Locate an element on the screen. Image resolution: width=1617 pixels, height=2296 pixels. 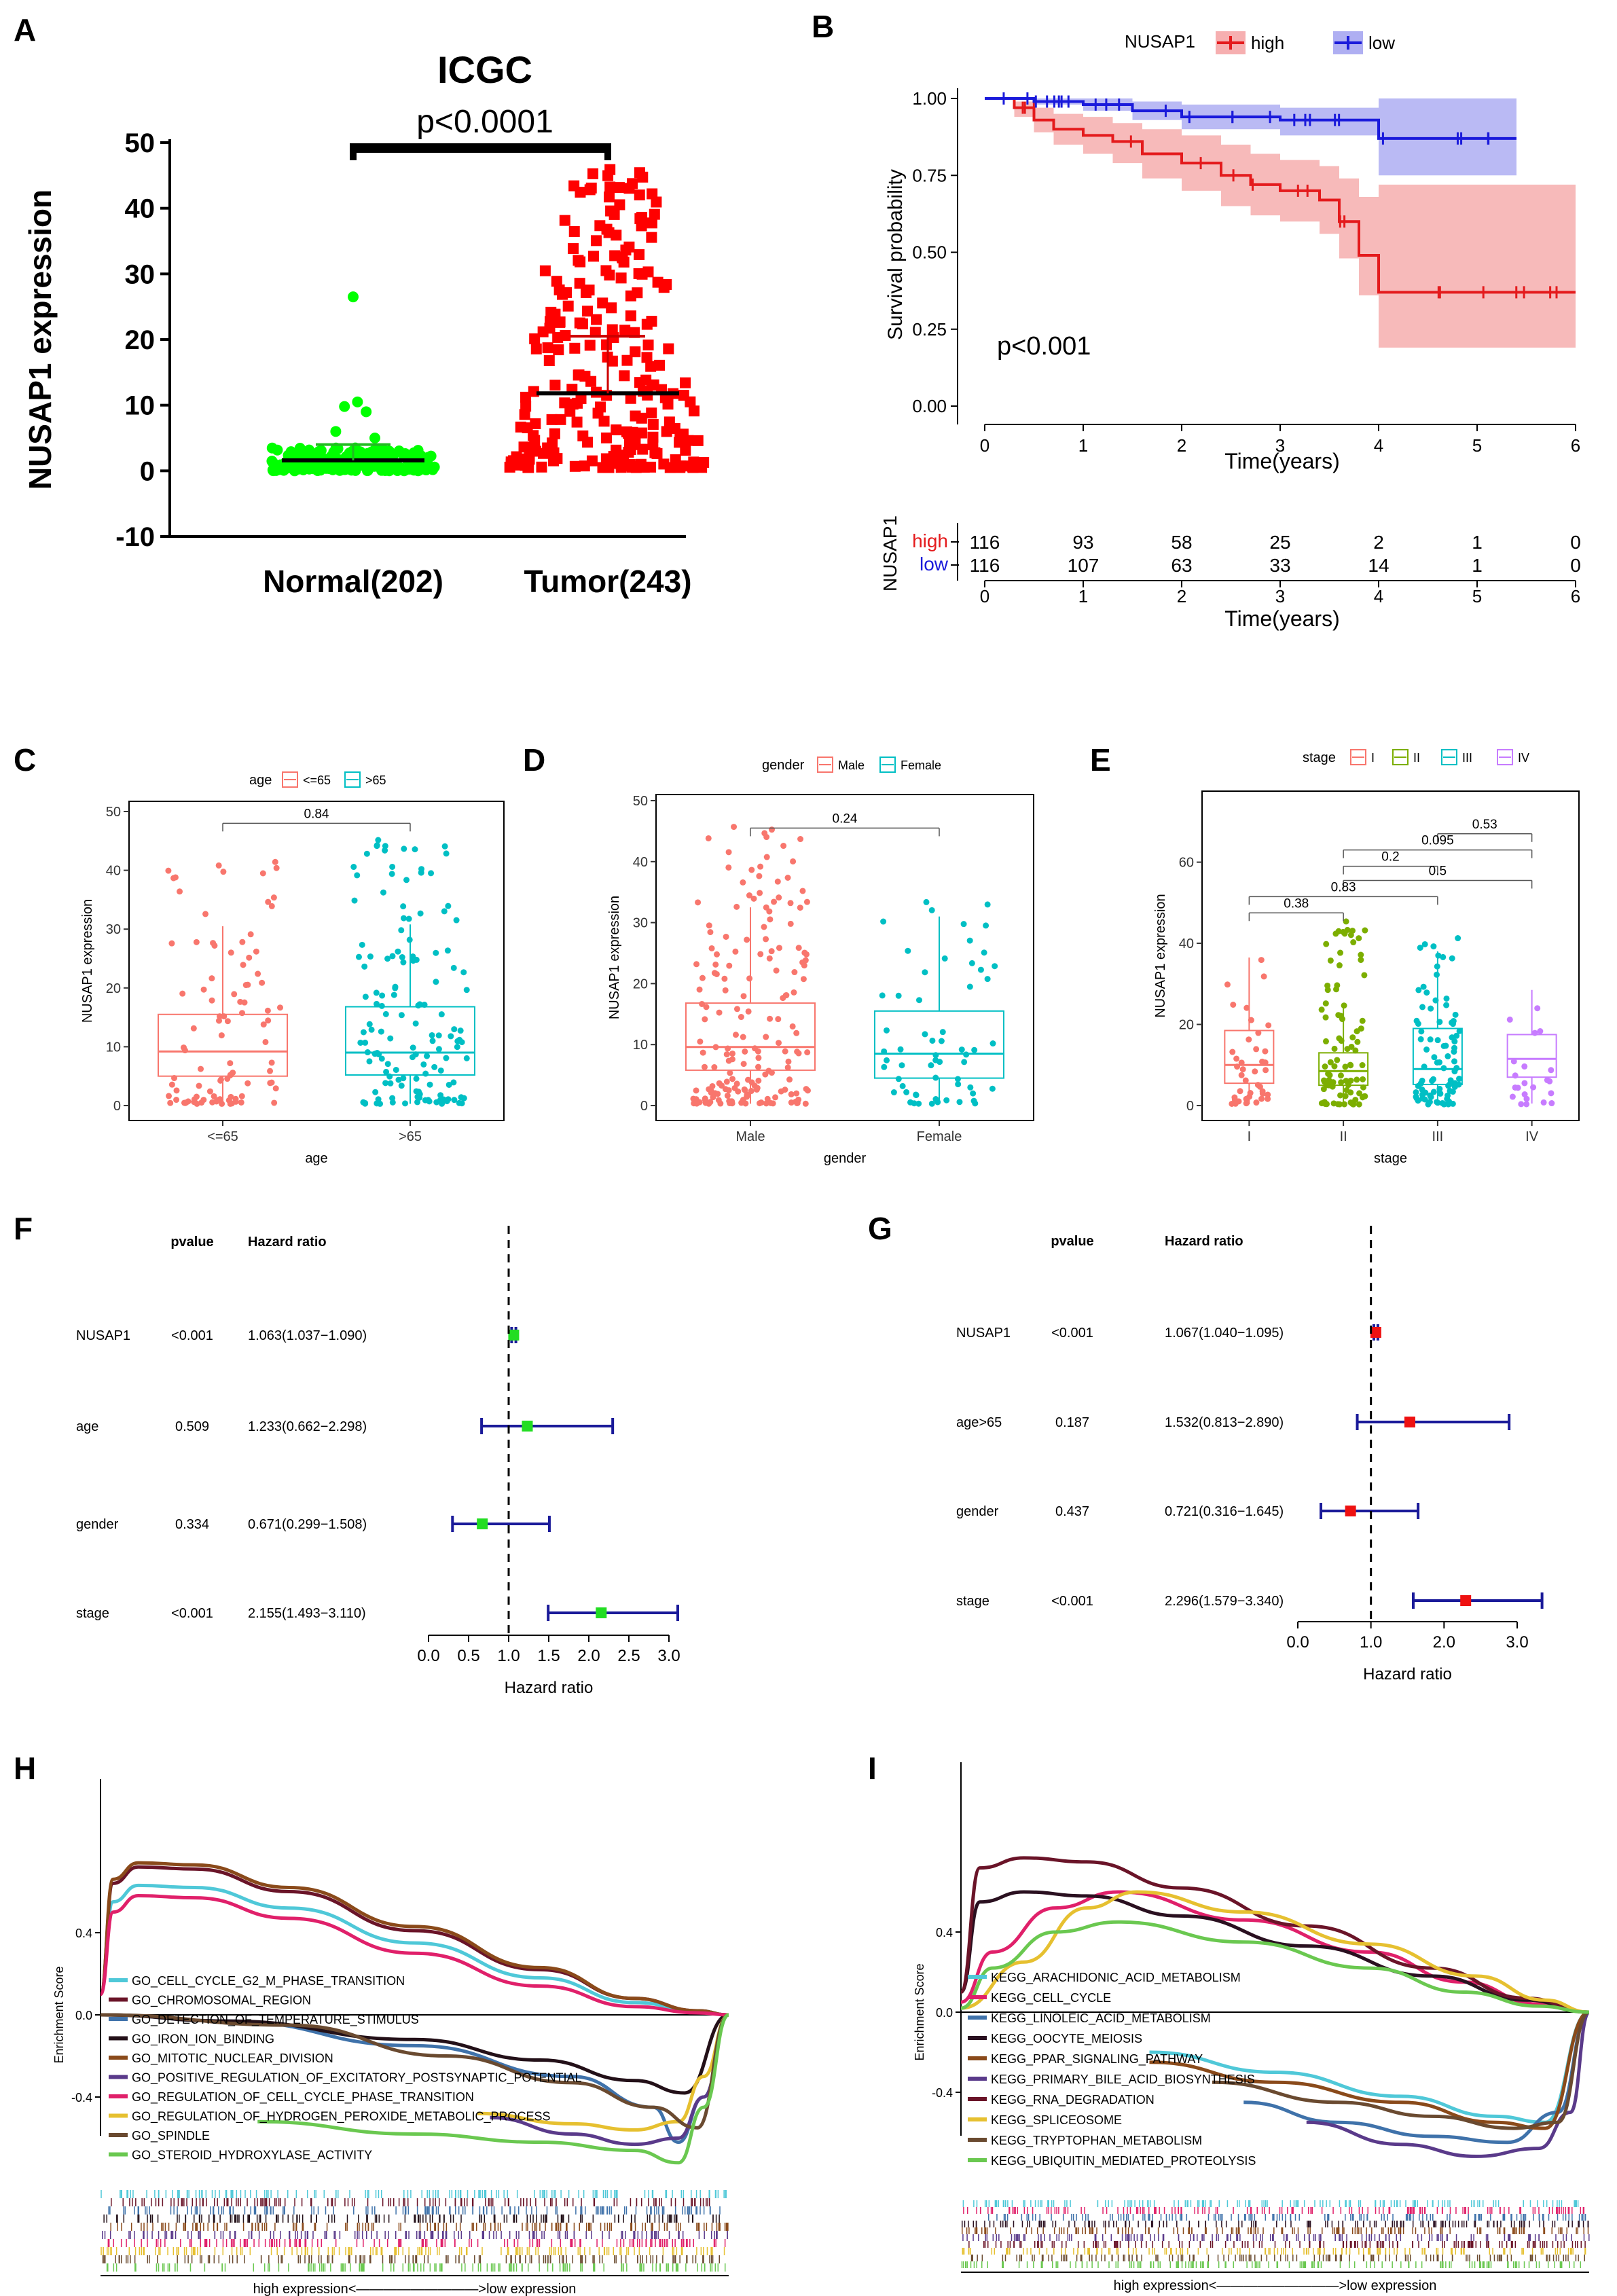
risk-x-tick-label: 6 is located at coordinates (1576, 596).